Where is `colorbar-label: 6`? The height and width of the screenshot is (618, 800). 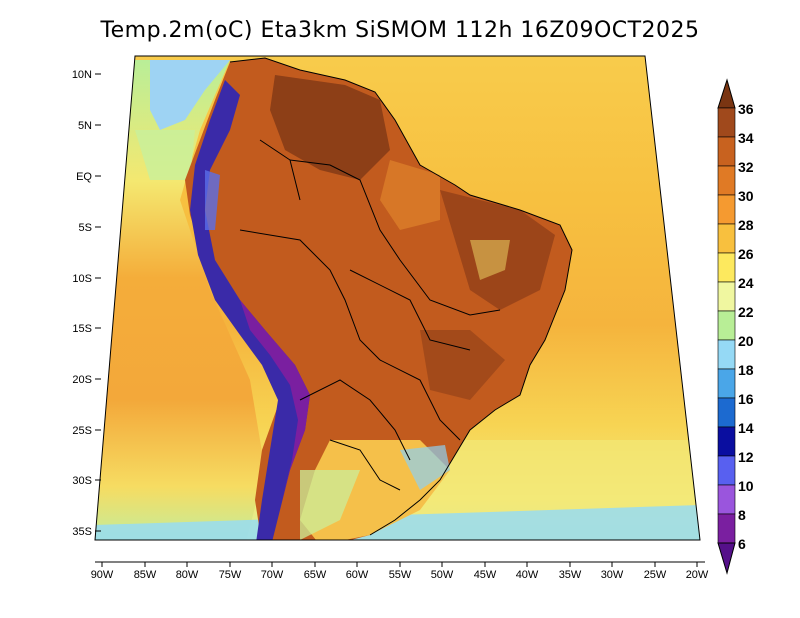 colorbar-label: 6 is located at coordinates (742, 544).